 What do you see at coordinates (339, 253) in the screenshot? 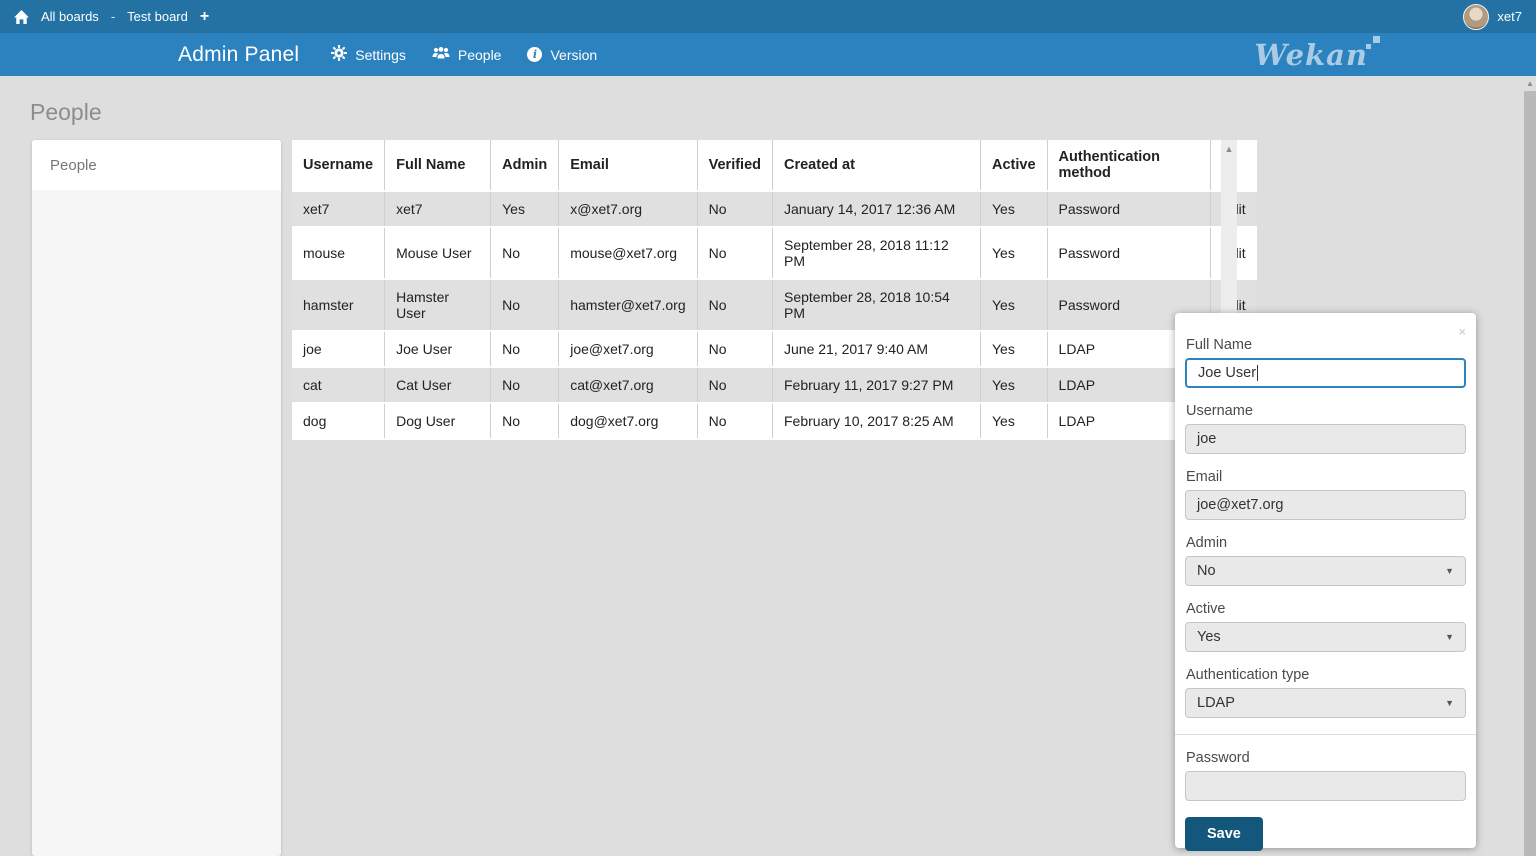
I see `cell-username: mouse` at bounding box center [339, 253].